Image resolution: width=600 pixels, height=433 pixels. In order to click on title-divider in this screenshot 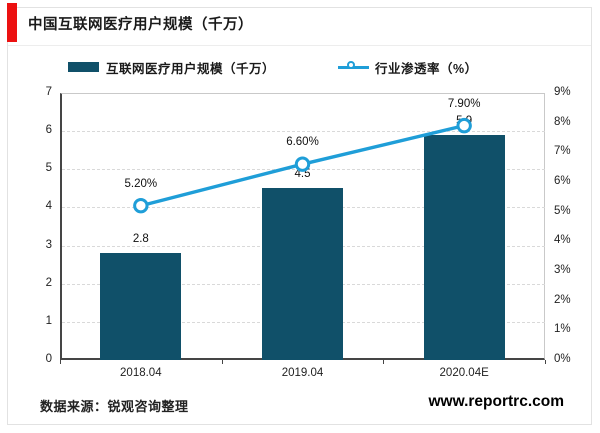, I will do `click(299, 45)`.